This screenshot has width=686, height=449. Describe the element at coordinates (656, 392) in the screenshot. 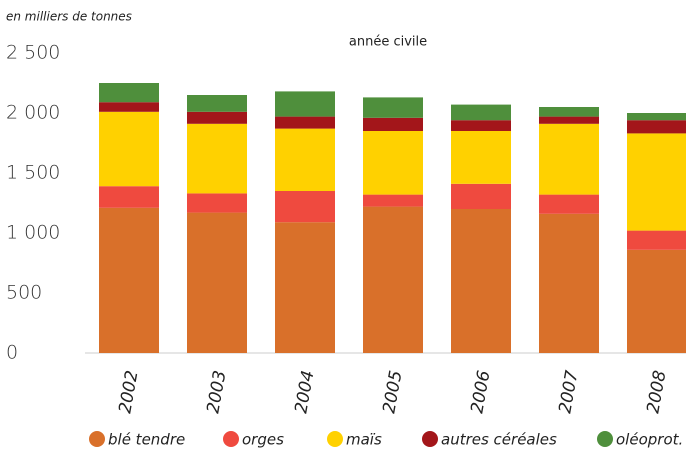

I see `x-tick-label: 2008` at that location.